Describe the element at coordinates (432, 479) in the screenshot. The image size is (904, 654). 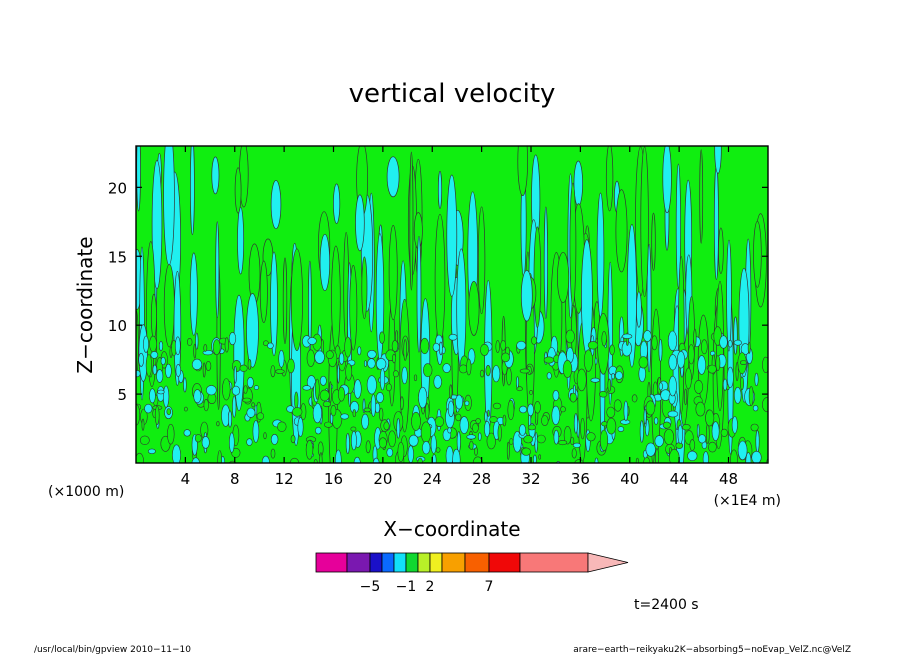
I see `x-tick-label: 24` at that location.